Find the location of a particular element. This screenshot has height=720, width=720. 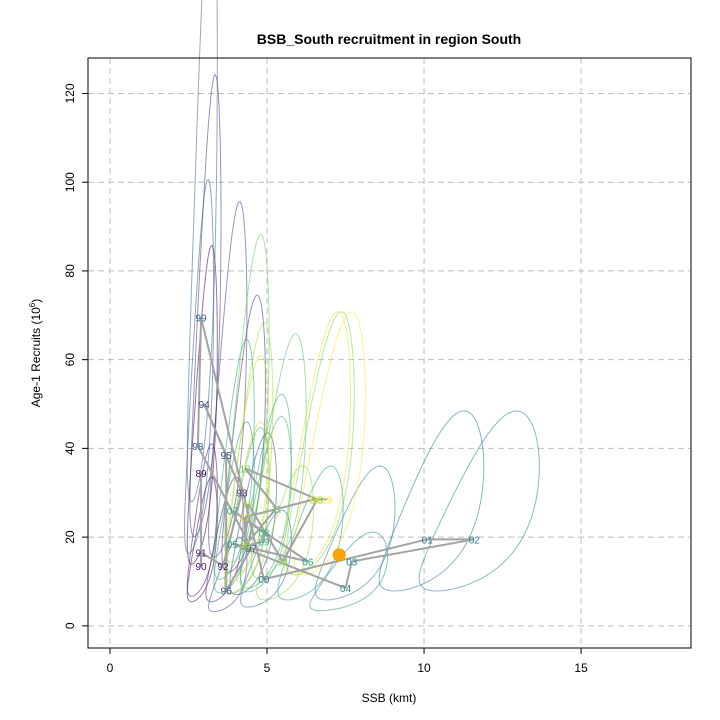

y-axis-label-main: Age-1 Recruits (10 is located at coordinates (36, 357).